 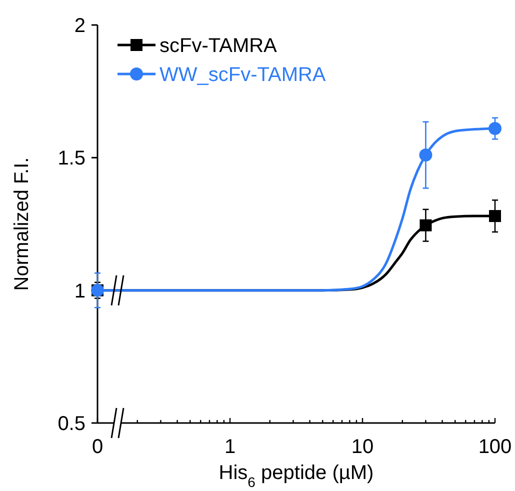 I want to click on y-tick-label: 0.5, so click(x=72, y=424).